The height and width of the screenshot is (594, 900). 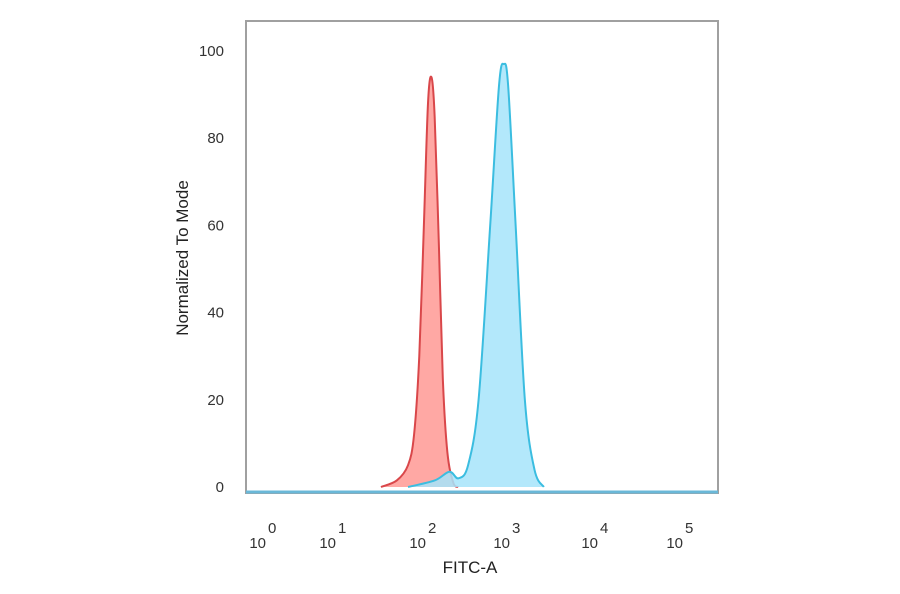 I want to click on y-tick-label: 40, so click(x=215, y=313).